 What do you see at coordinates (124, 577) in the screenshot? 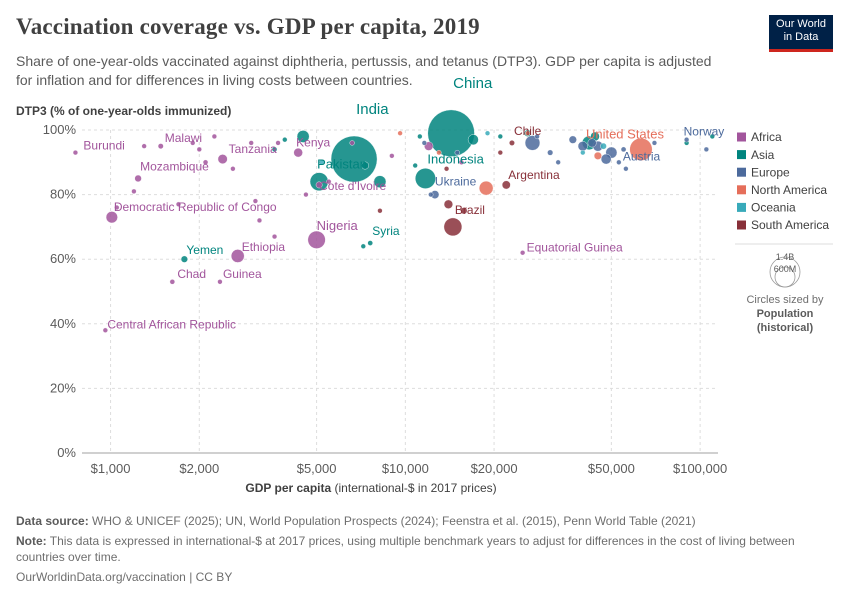
I see `url-line: OurWorldinData.org/vaccination | CC BY` at bounding box center [124, 577].